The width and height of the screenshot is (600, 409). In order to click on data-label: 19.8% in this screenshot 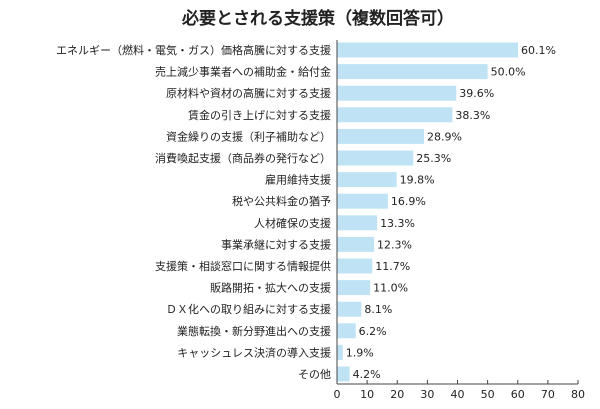, I will do `click(417, 180)`.